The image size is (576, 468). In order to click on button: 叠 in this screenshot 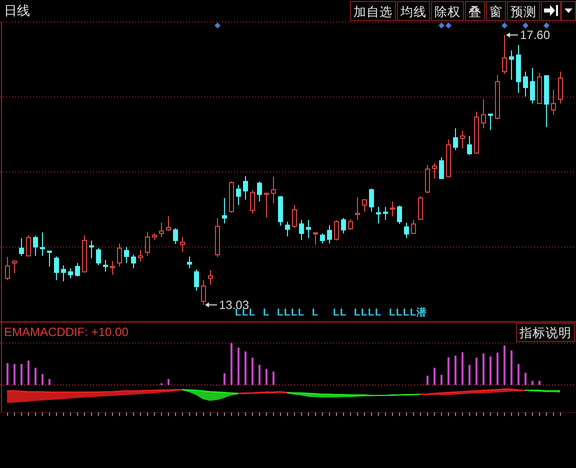, I will do `click(475, 11)`.